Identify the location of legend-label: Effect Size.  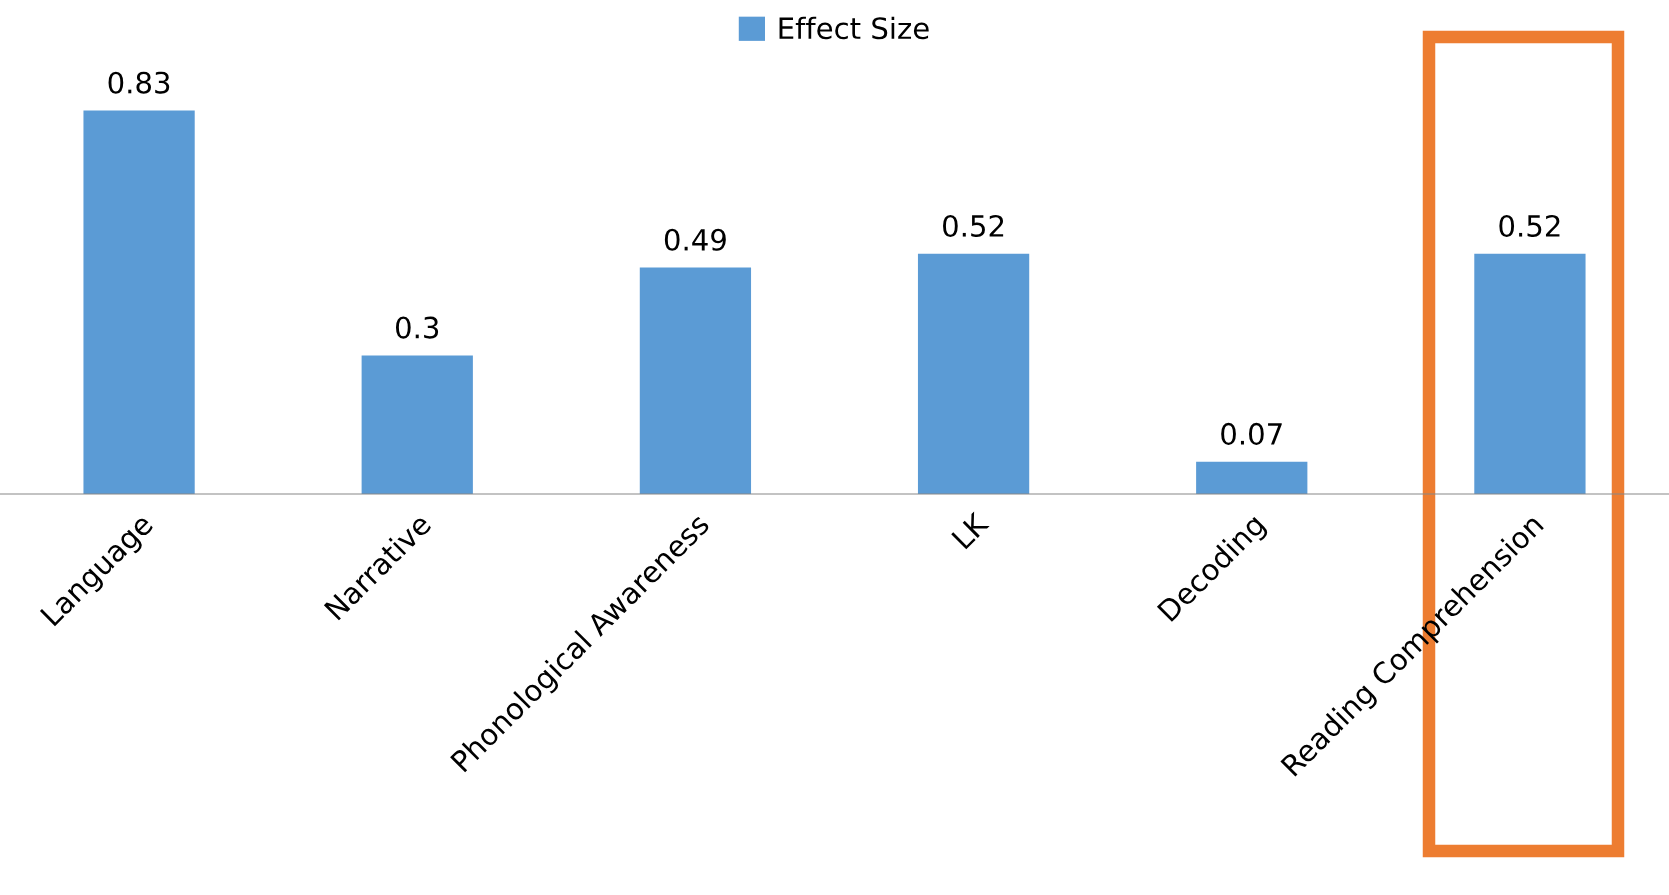
(854, 28).